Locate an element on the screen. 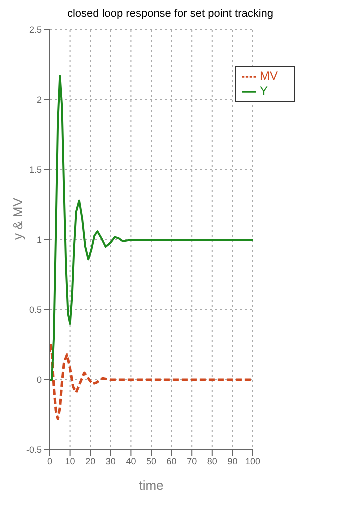 The height and width of the screenshot is (506, 341). y-tick-label: 0.5 is located at coordinates (35, 310).